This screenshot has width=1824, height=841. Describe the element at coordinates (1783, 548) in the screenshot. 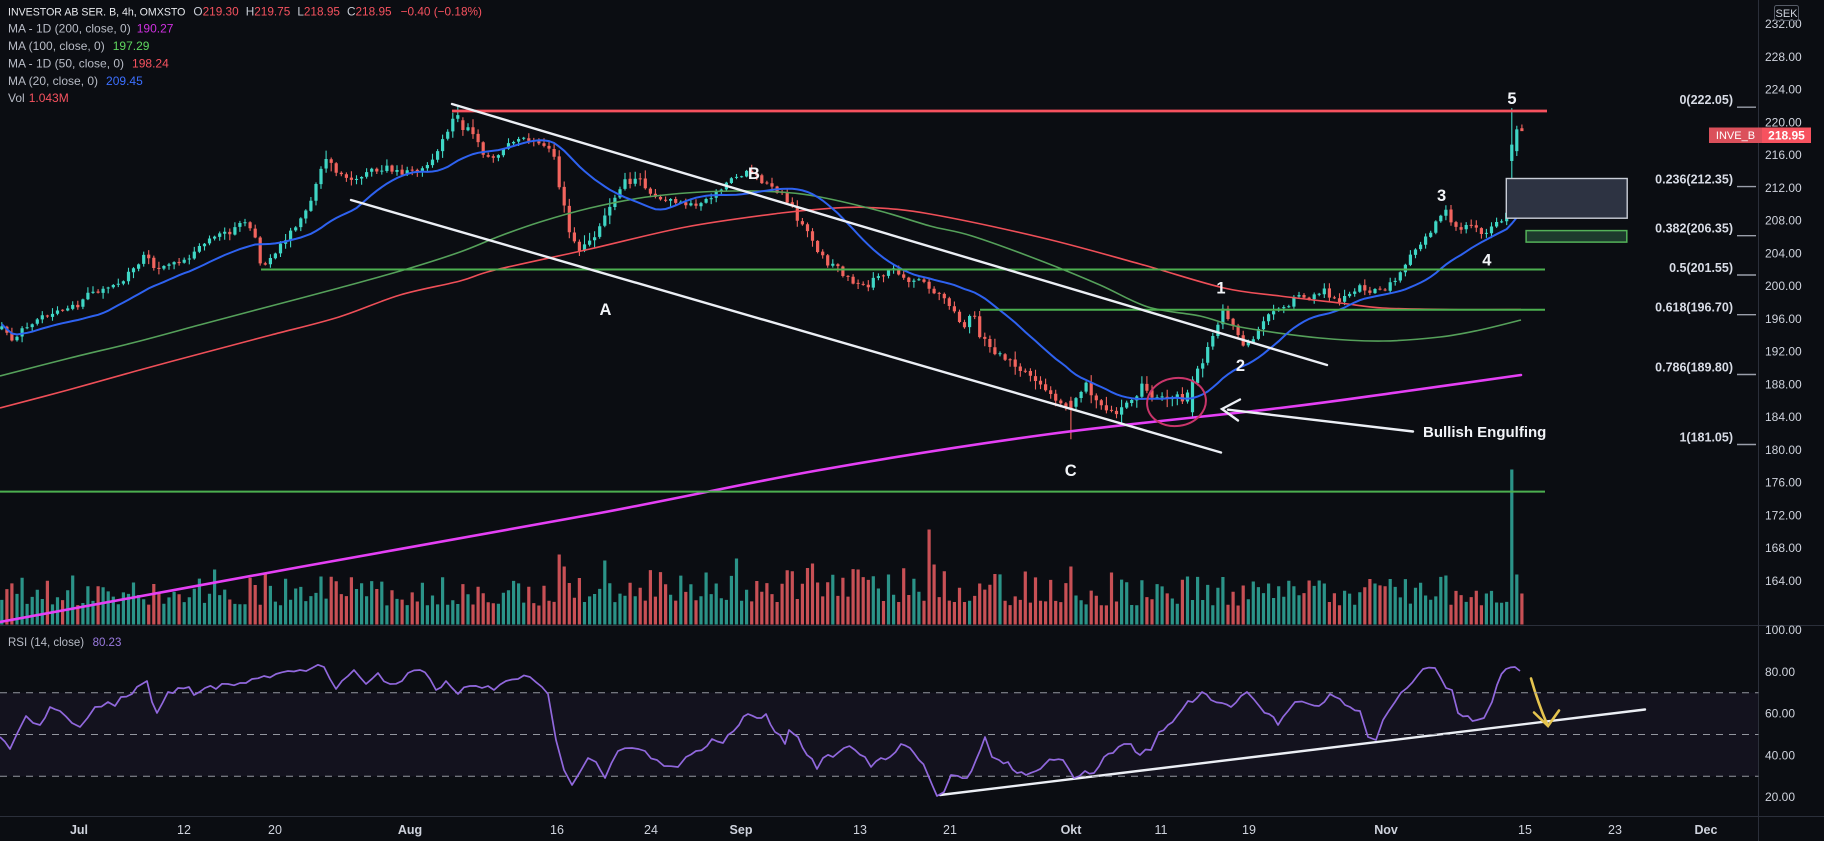

I see `svg-text: 168.00` at that location.